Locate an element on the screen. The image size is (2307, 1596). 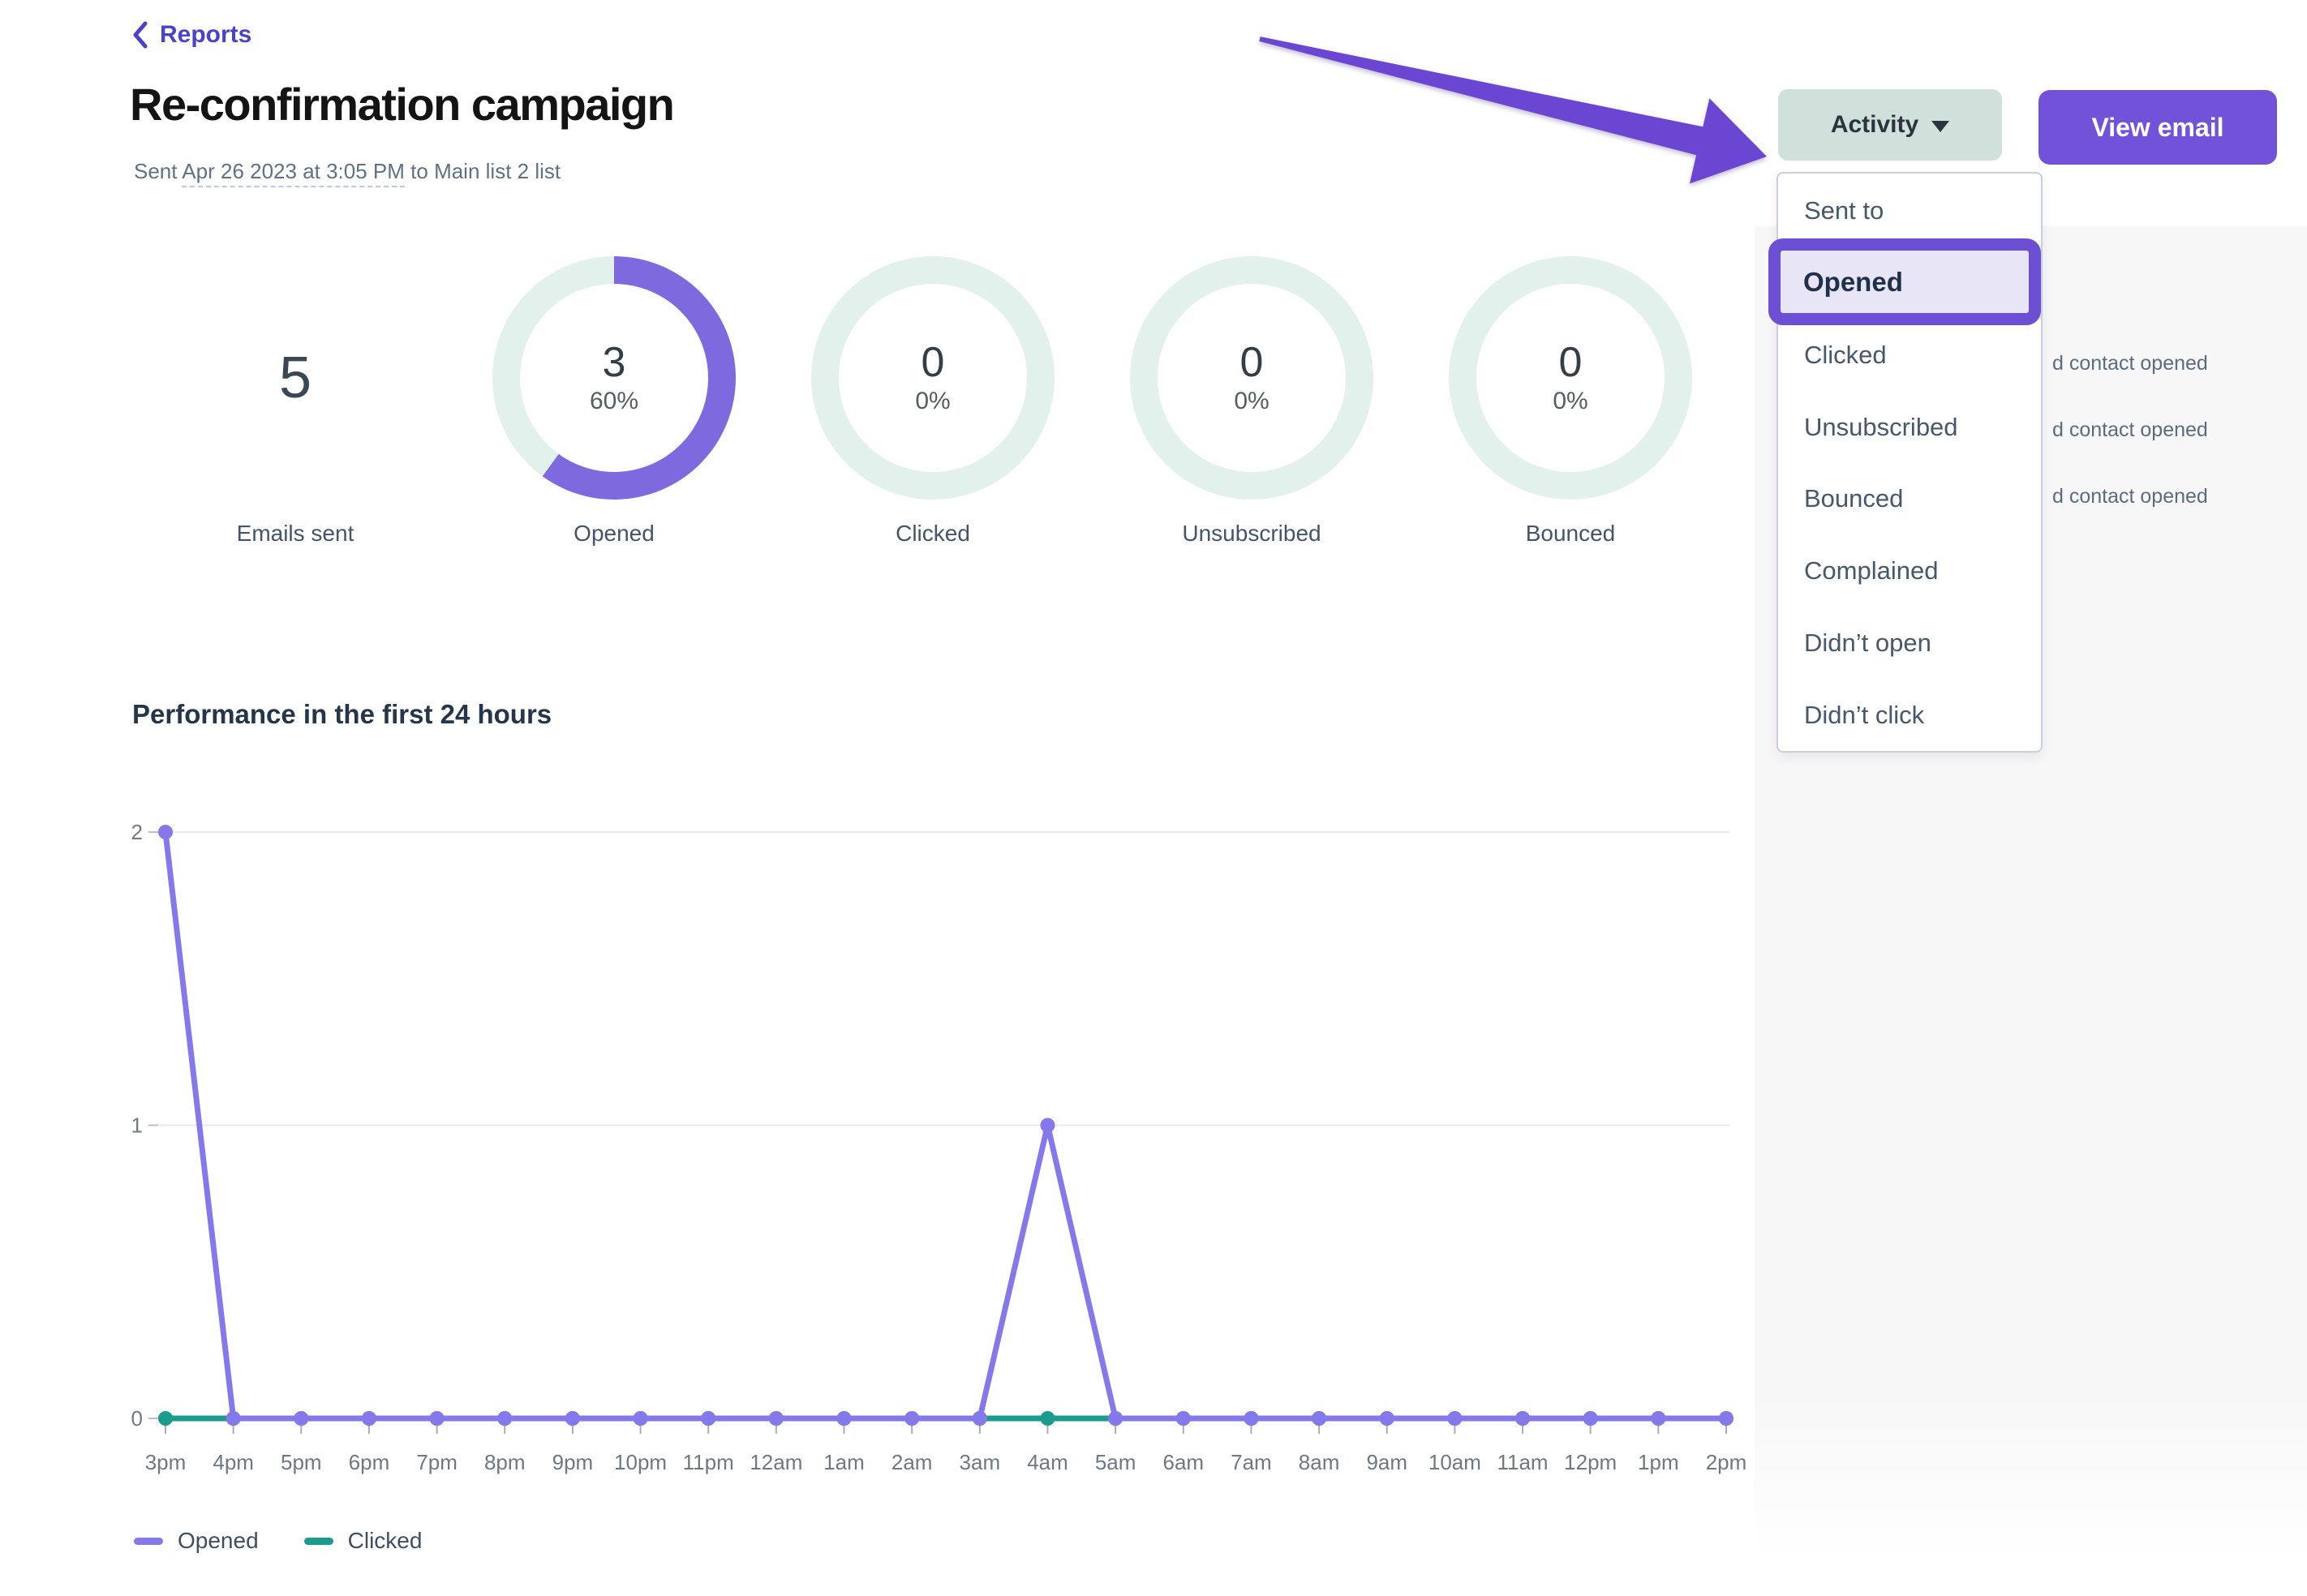
stat-label: Emails sent is located at coordinates (295, 533).